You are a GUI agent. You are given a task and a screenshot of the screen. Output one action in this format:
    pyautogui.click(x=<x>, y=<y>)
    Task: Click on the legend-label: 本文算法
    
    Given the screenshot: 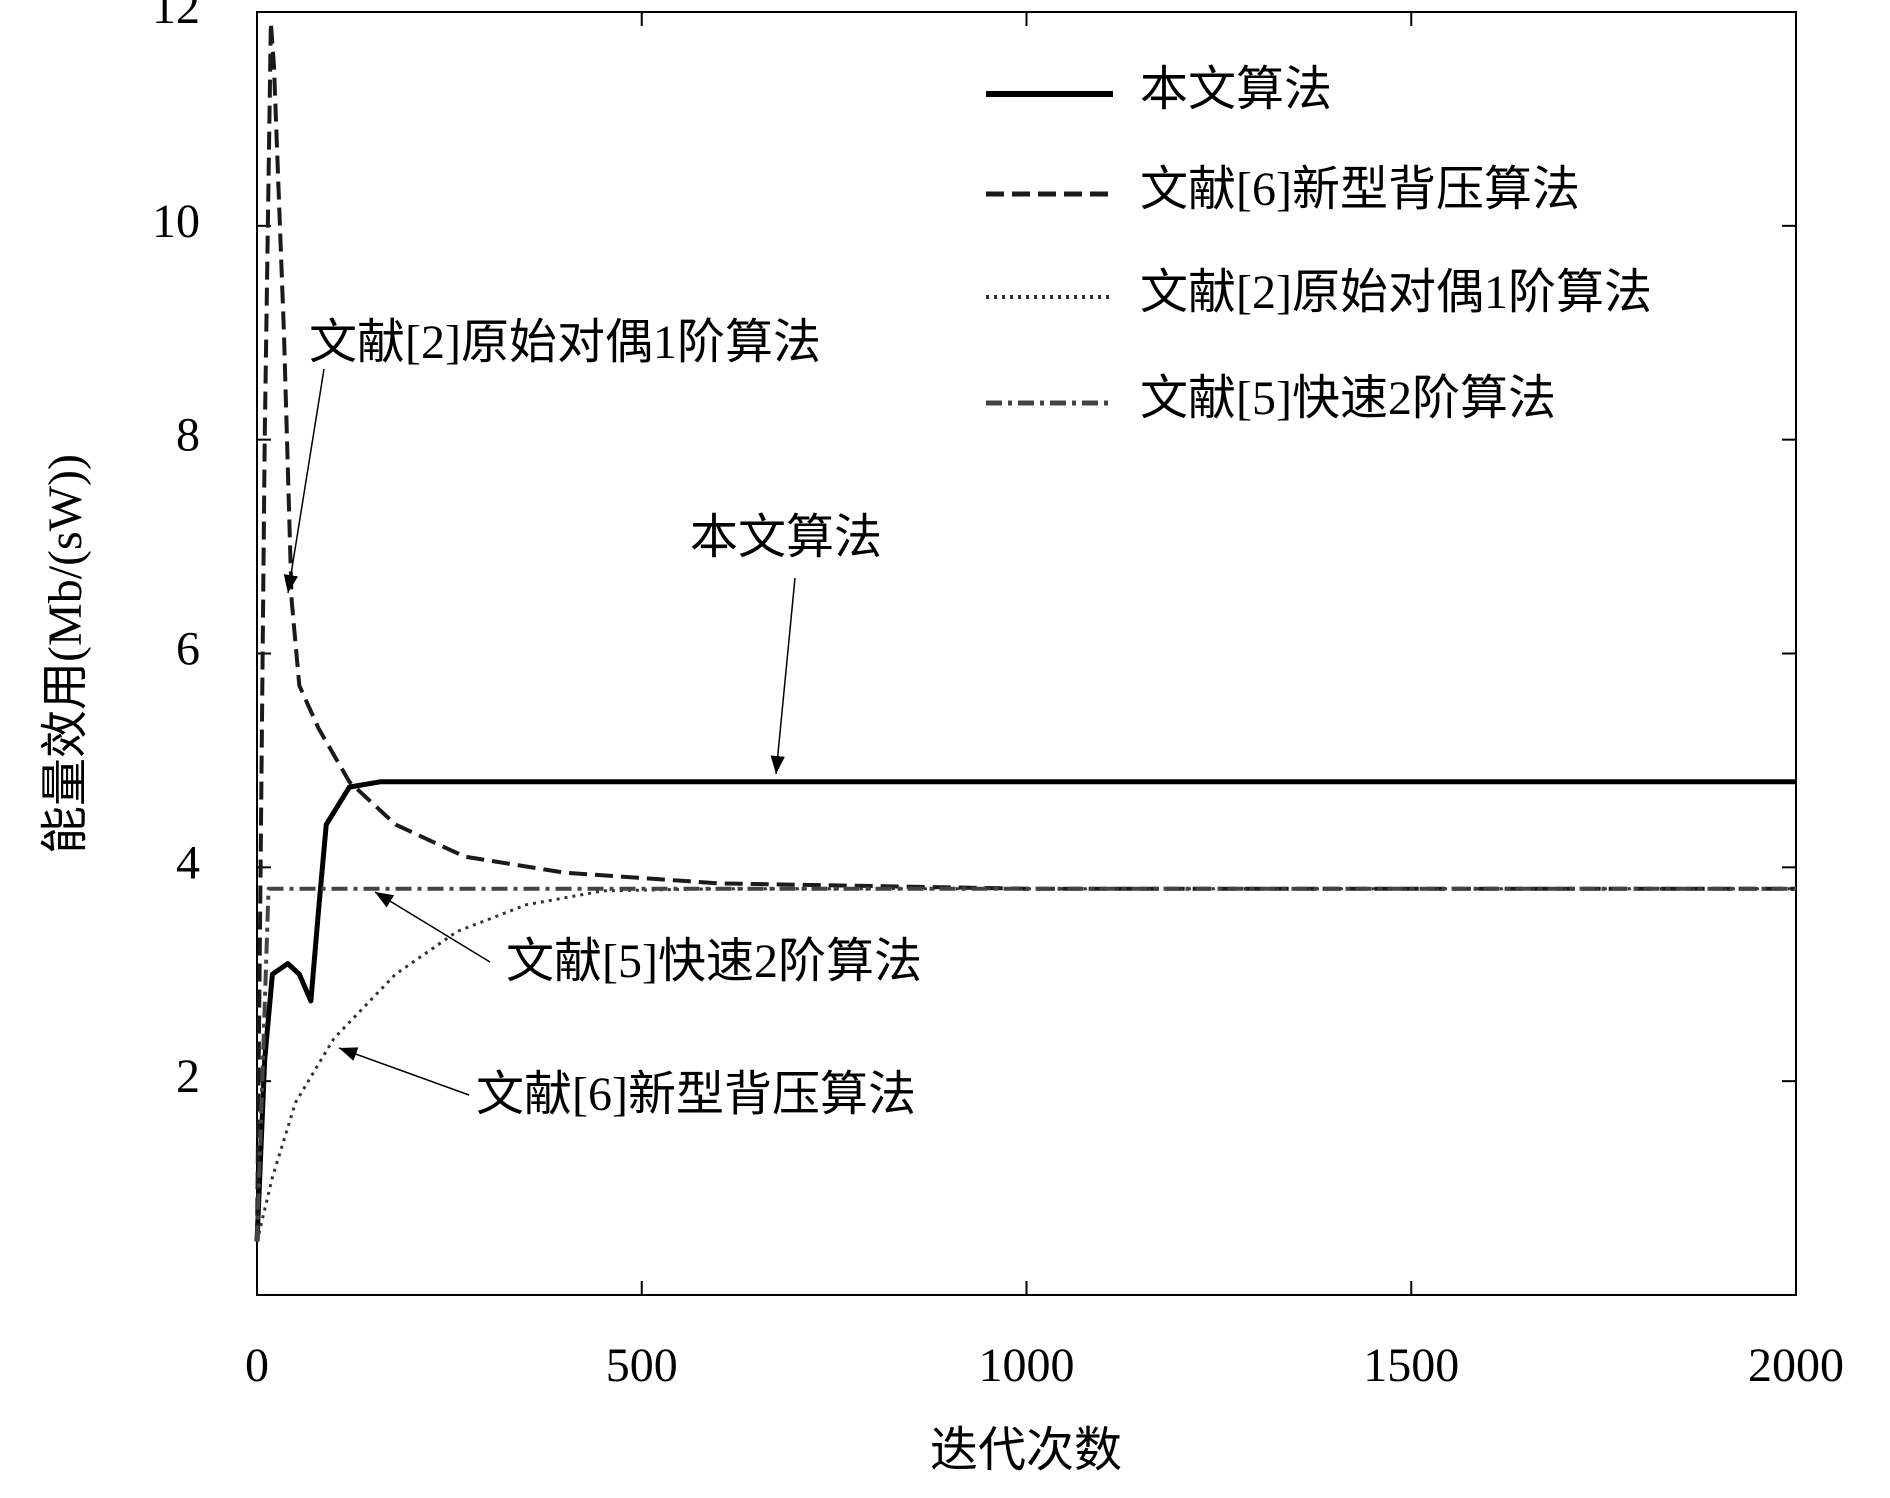 What is the action you would take?
    pyautogui.click(x=1236, y=89)
    